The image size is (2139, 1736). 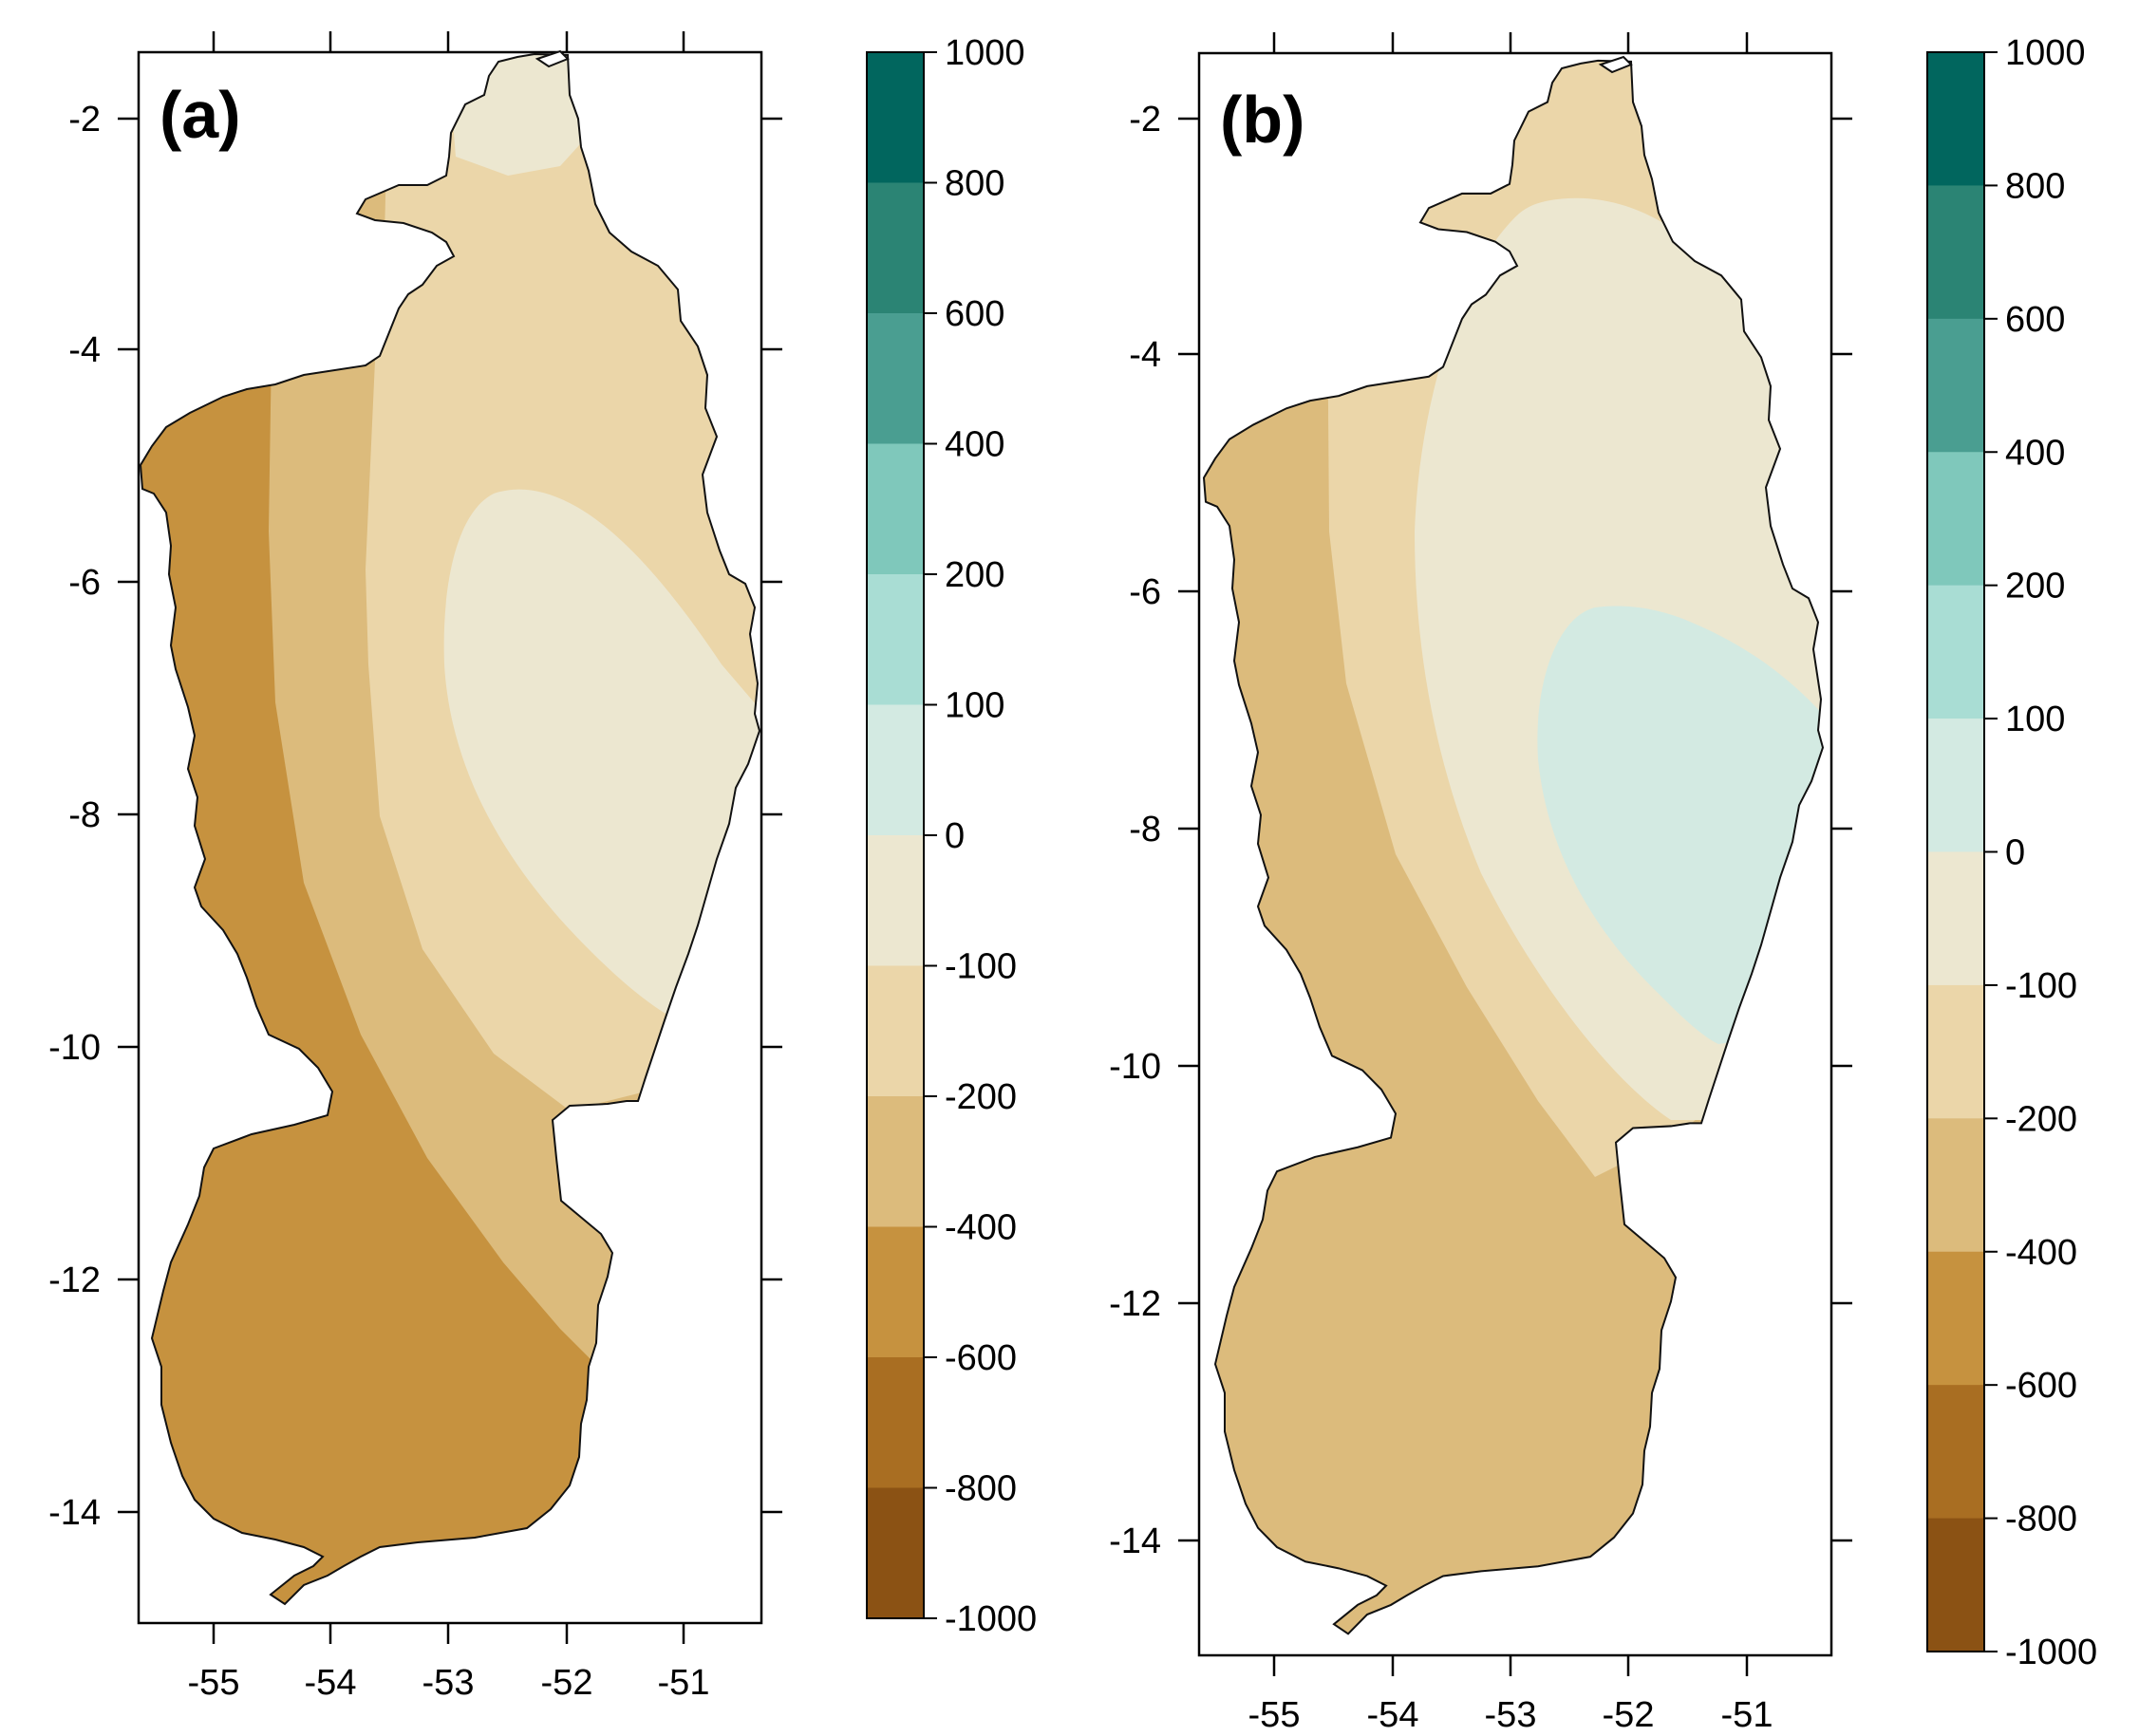 I want to click on y-tick-label-b-2: -6, so click(x=1145, y=592).